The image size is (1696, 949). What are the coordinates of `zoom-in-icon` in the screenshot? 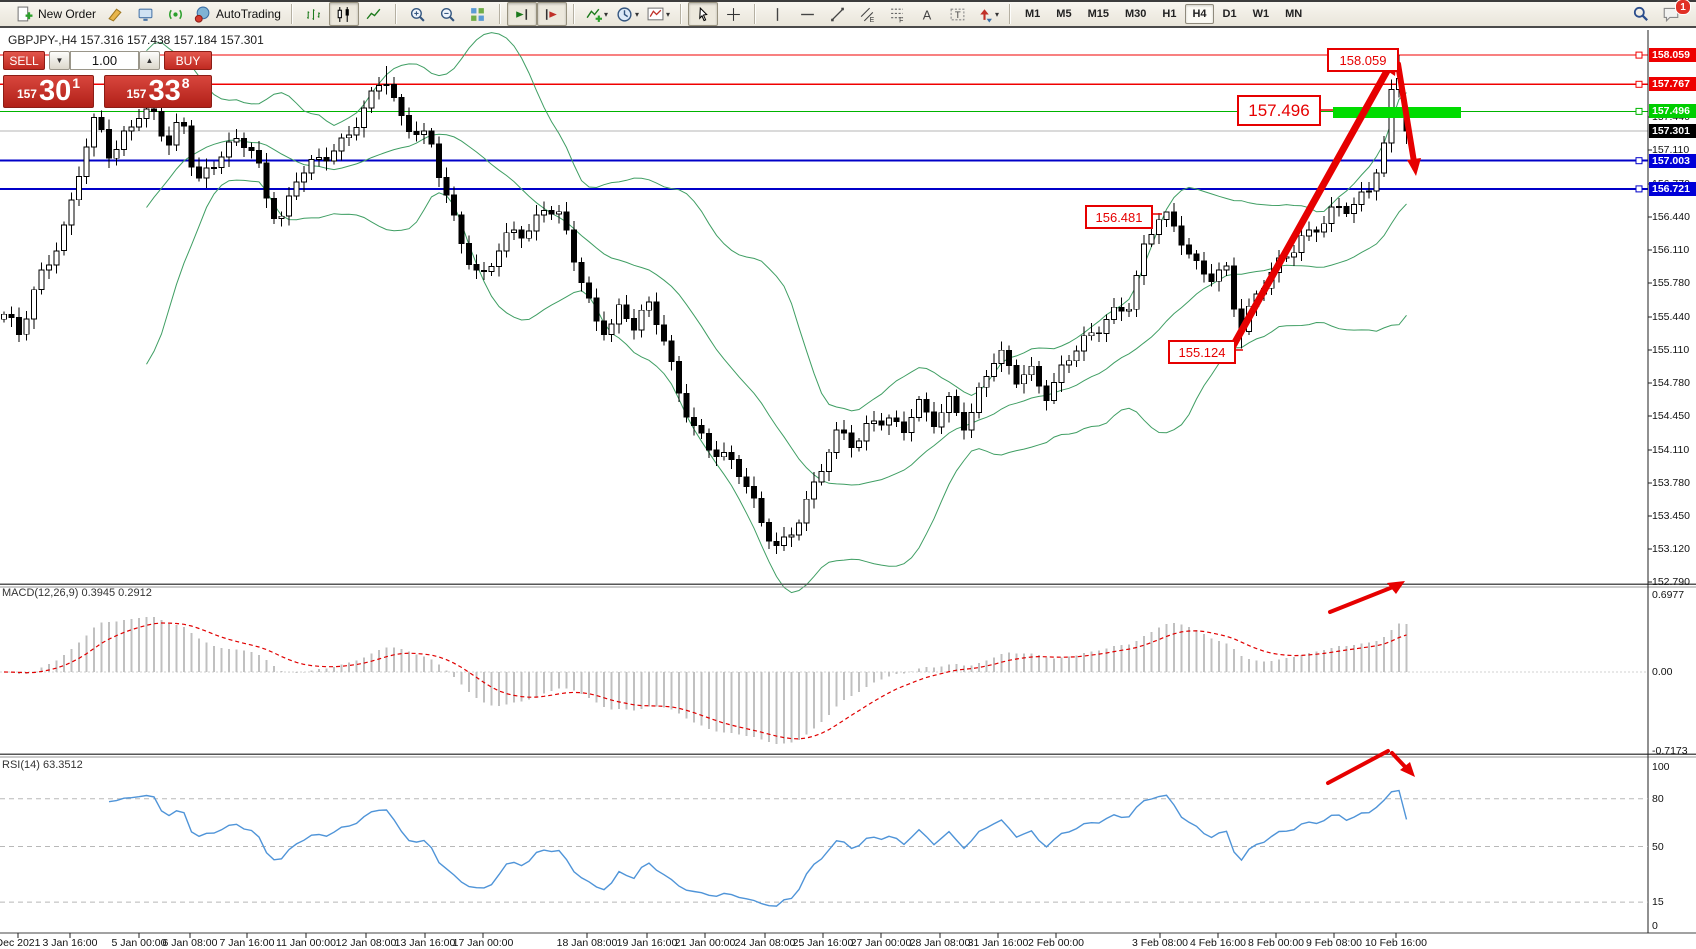 It's located at (417, 14).